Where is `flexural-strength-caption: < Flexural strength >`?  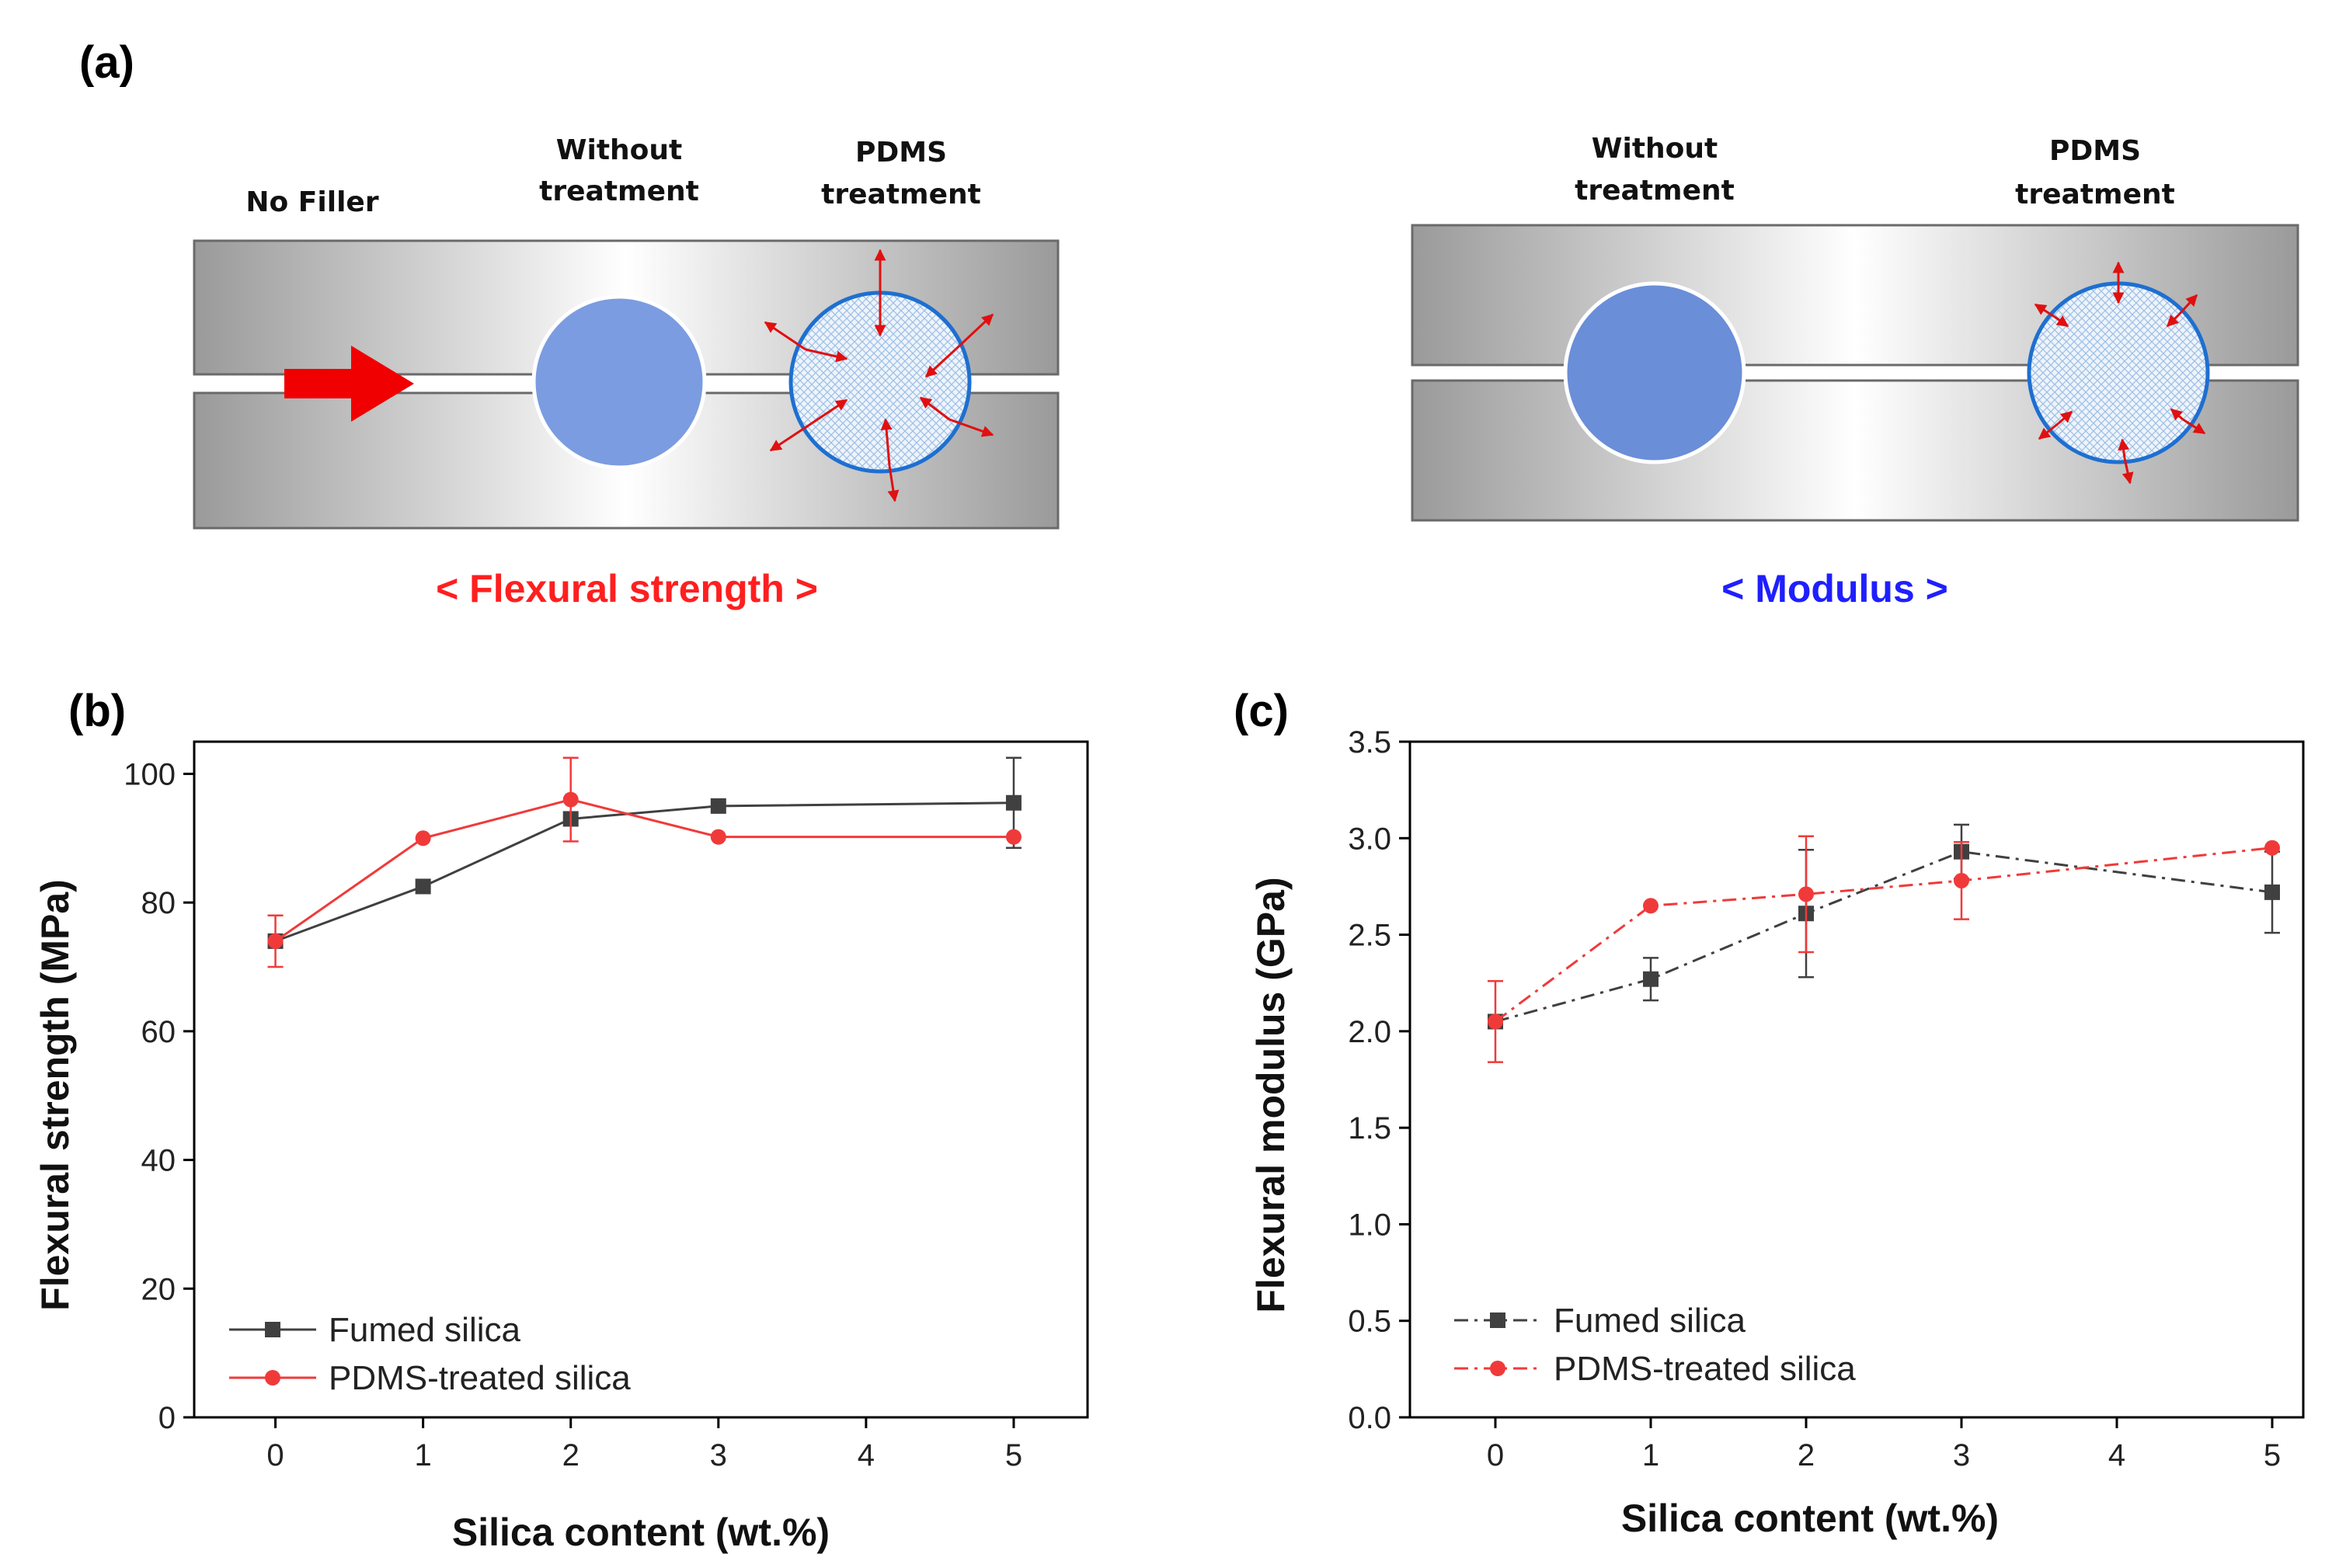 flexural-strength-caption: < Flexural strength > is located at coordinates (627, 588).